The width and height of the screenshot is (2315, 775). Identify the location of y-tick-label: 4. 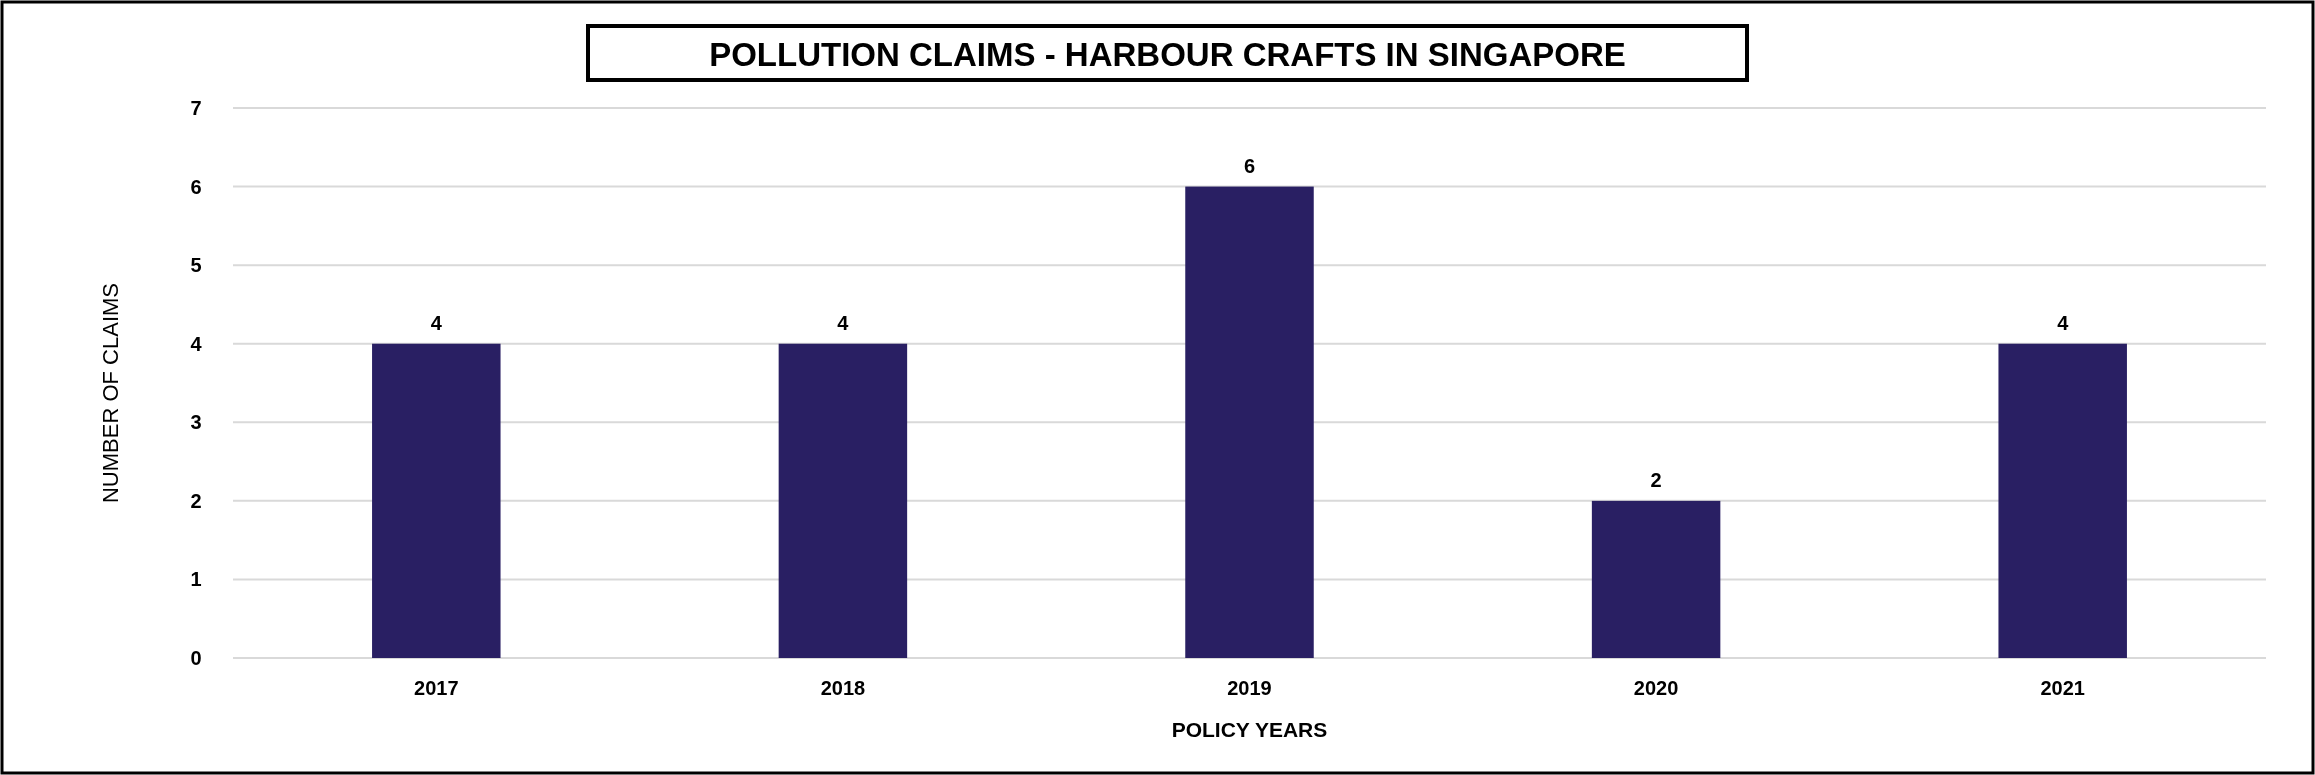
(196, 343).